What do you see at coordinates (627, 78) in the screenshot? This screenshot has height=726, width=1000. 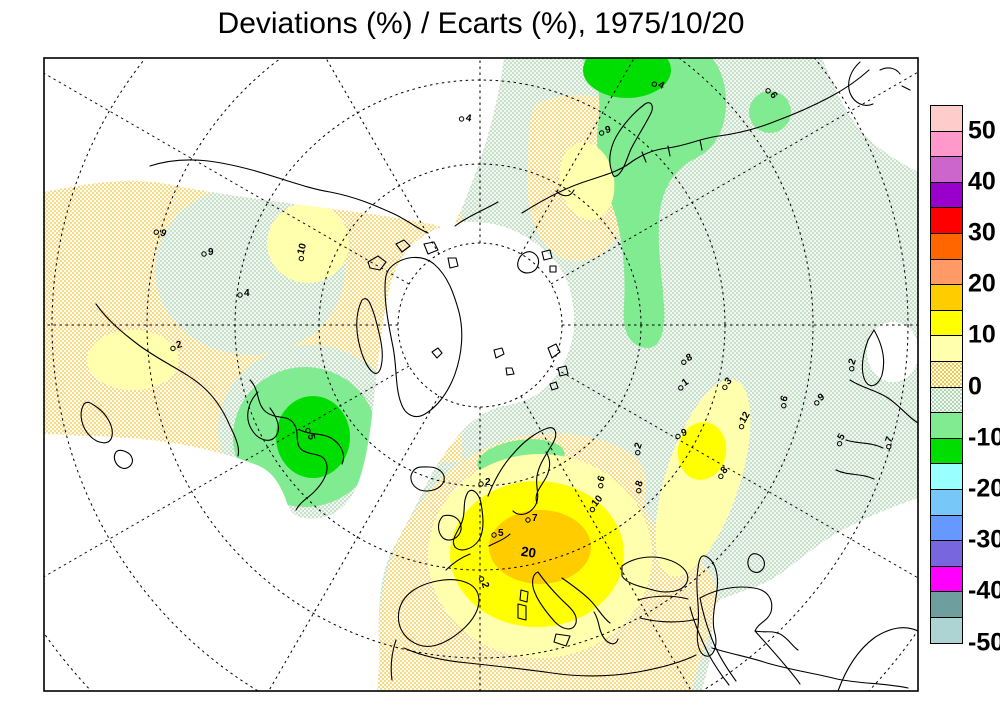 I see `region-arctic-minus10` at bounding box center [627, 78].